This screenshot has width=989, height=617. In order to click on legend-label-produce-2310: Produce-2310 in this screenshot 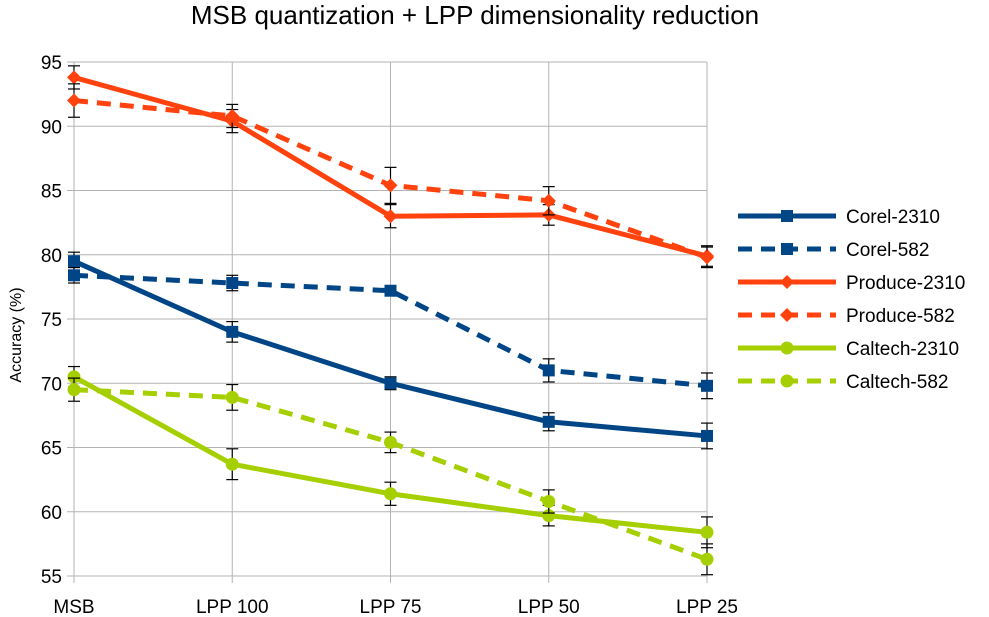, I will do `click(905, 283)`.